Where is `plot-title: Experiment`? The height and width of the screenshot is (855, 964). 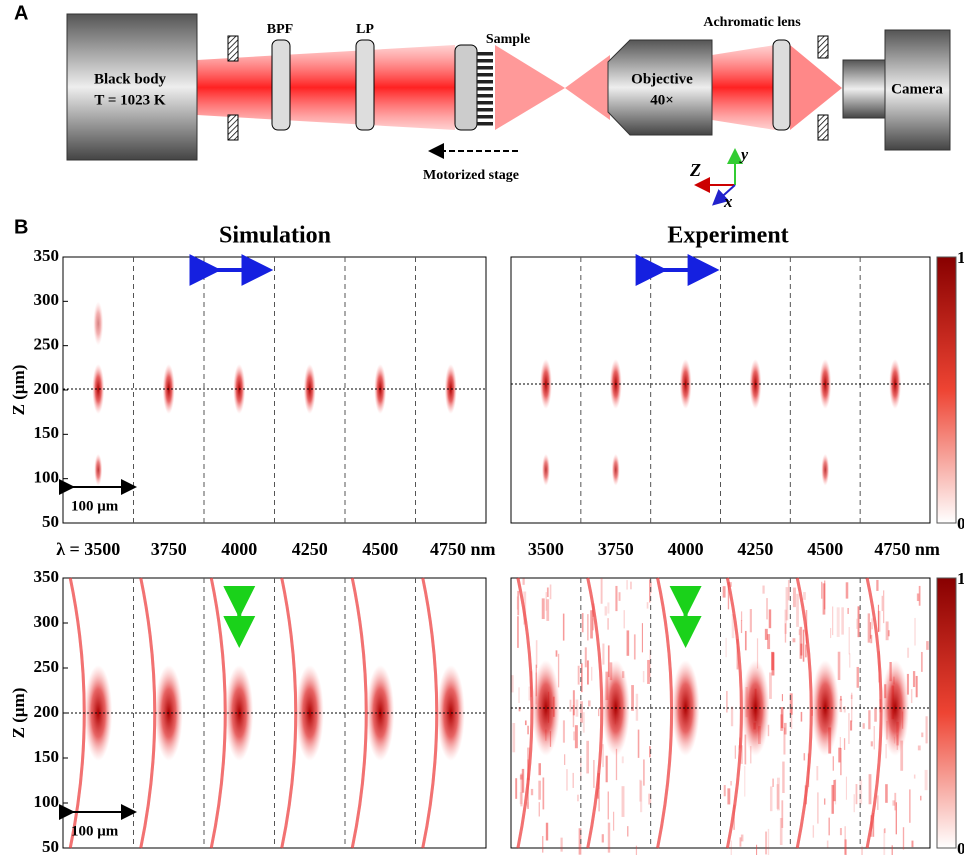
plot-title: Experiment is located at coordinates (727, 236).